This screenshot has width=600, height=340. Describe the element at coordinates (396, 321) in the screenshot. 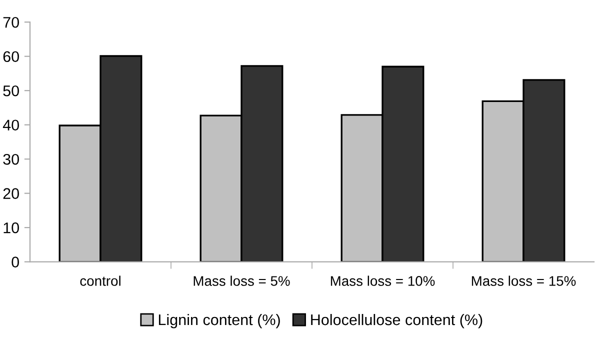

I see `legend-label: Holocellulose content (%)` at that location.